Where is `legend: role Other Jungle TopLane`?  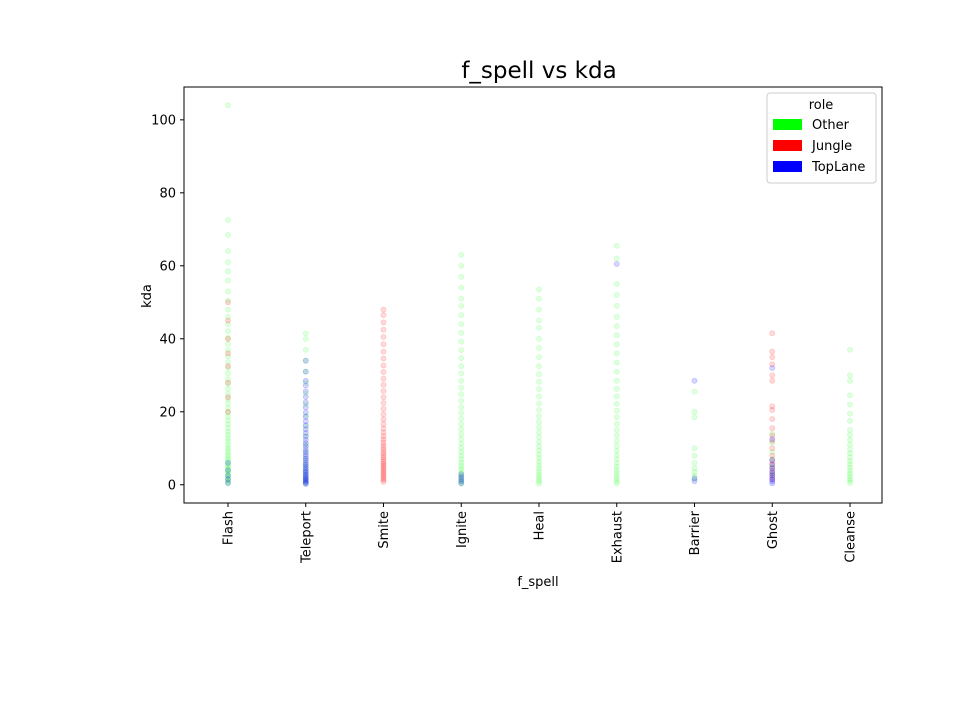
legend: role Other Jungle TopLane is located at coordinates (821, 138).